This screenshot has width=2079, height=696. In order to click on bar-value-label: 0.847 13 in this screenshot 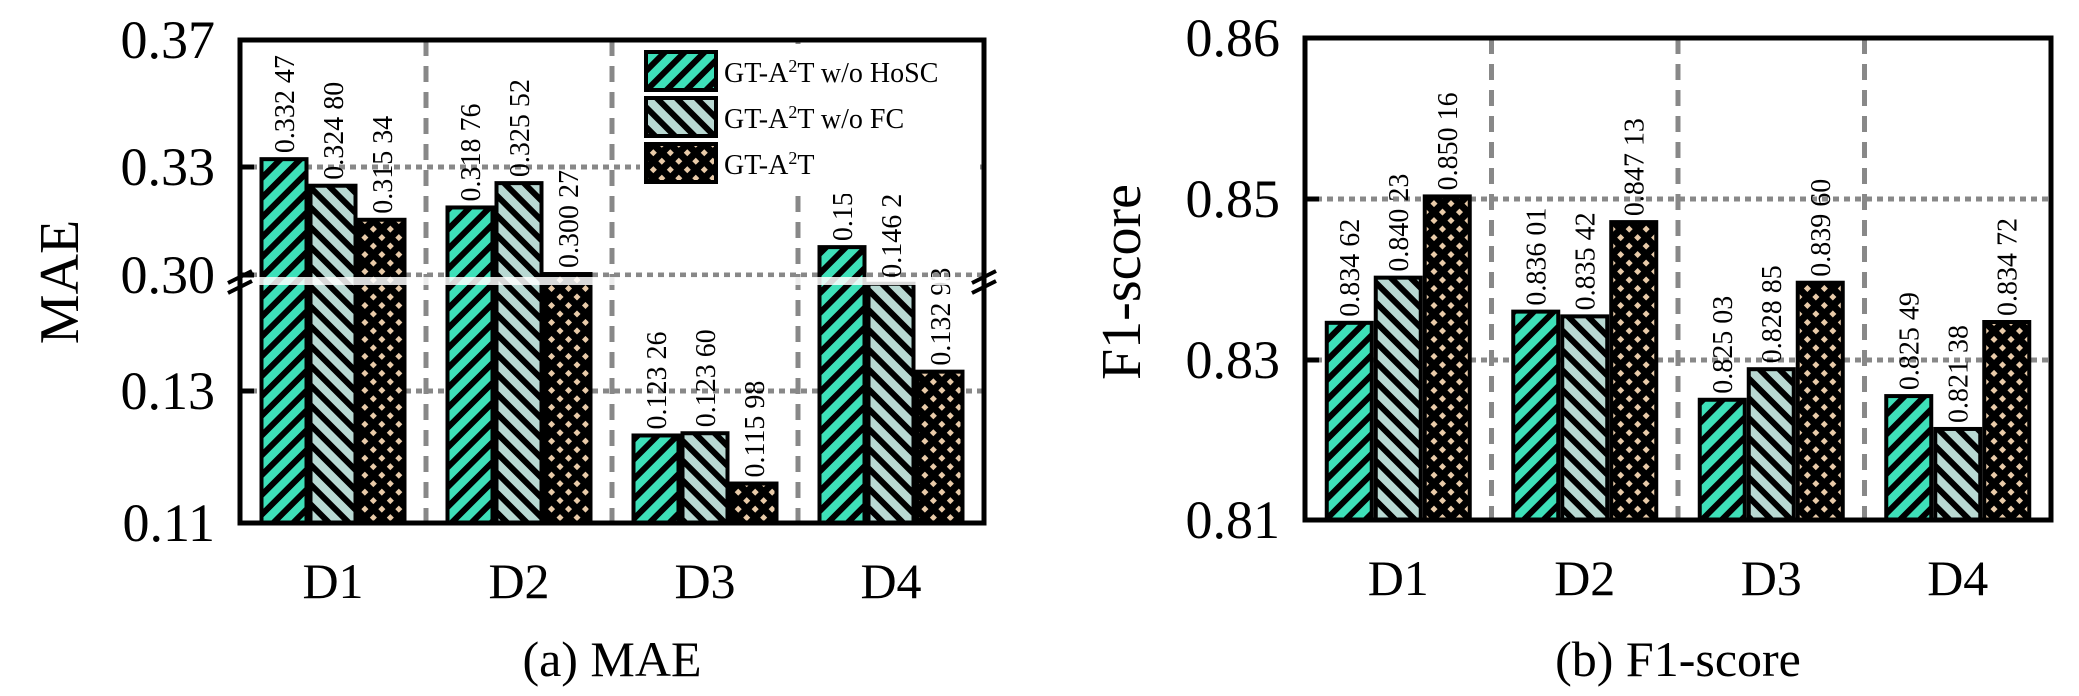, I will do `click(1635, 167)`.